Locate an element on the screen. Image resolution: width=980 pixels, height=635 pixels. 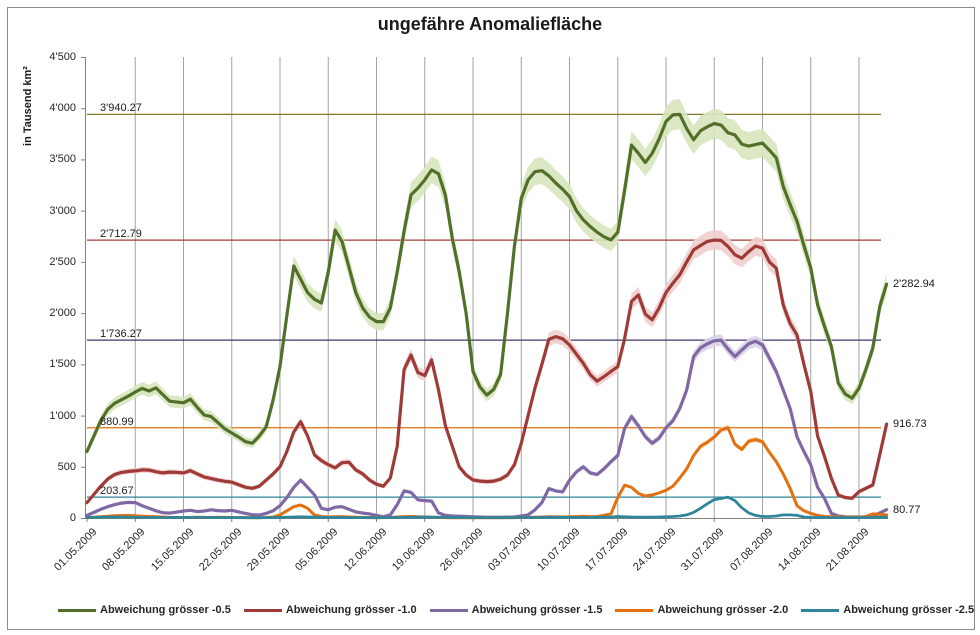
legend-item: Abweichung grösser -2.5 is located at coordinates (887, 610).